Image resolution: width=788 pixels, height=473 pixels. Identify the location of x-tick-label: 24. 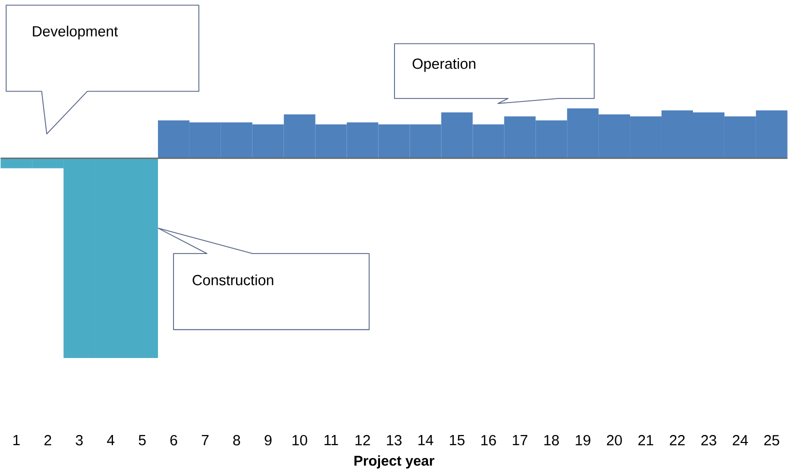
(740, 440).